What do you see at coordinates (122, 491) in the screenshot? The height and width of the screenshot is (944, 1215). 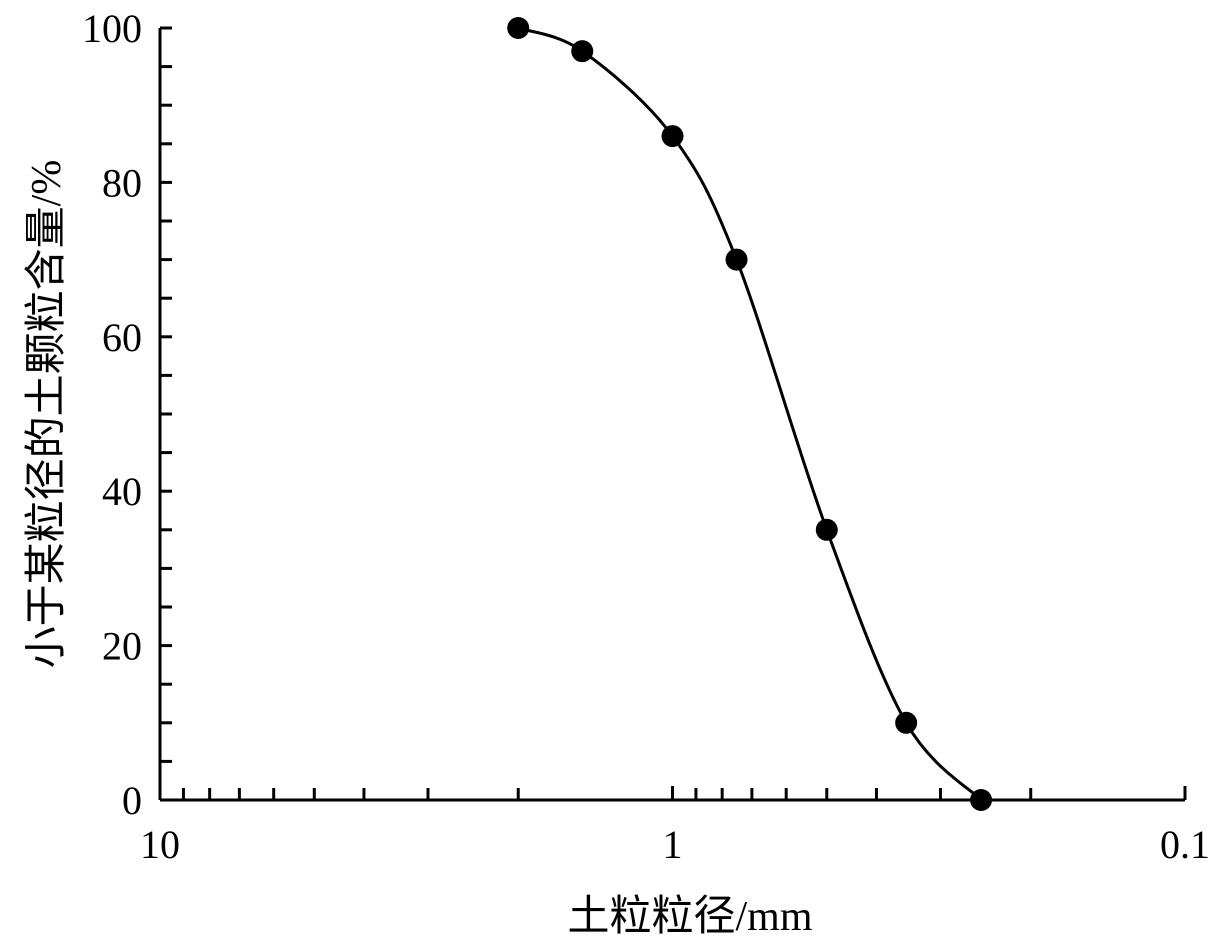 I see `y-tick-label: 40` at bounding box center [122, 491].